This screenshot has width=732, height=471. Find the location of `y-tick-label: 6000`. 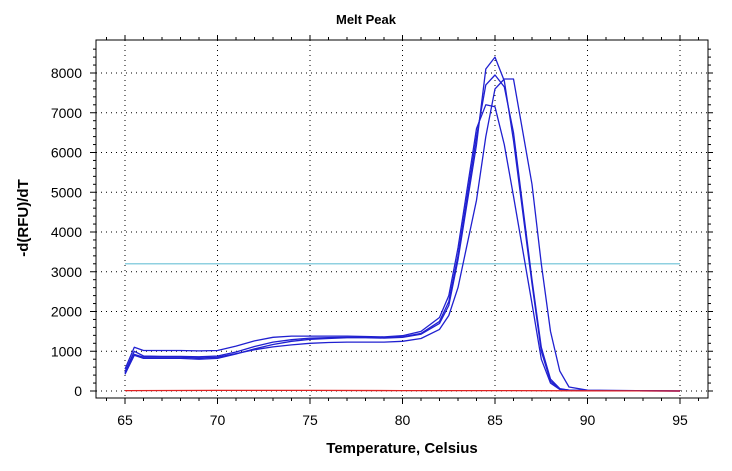

y-tick-label: 6000 is located at coordinates (66, 153).